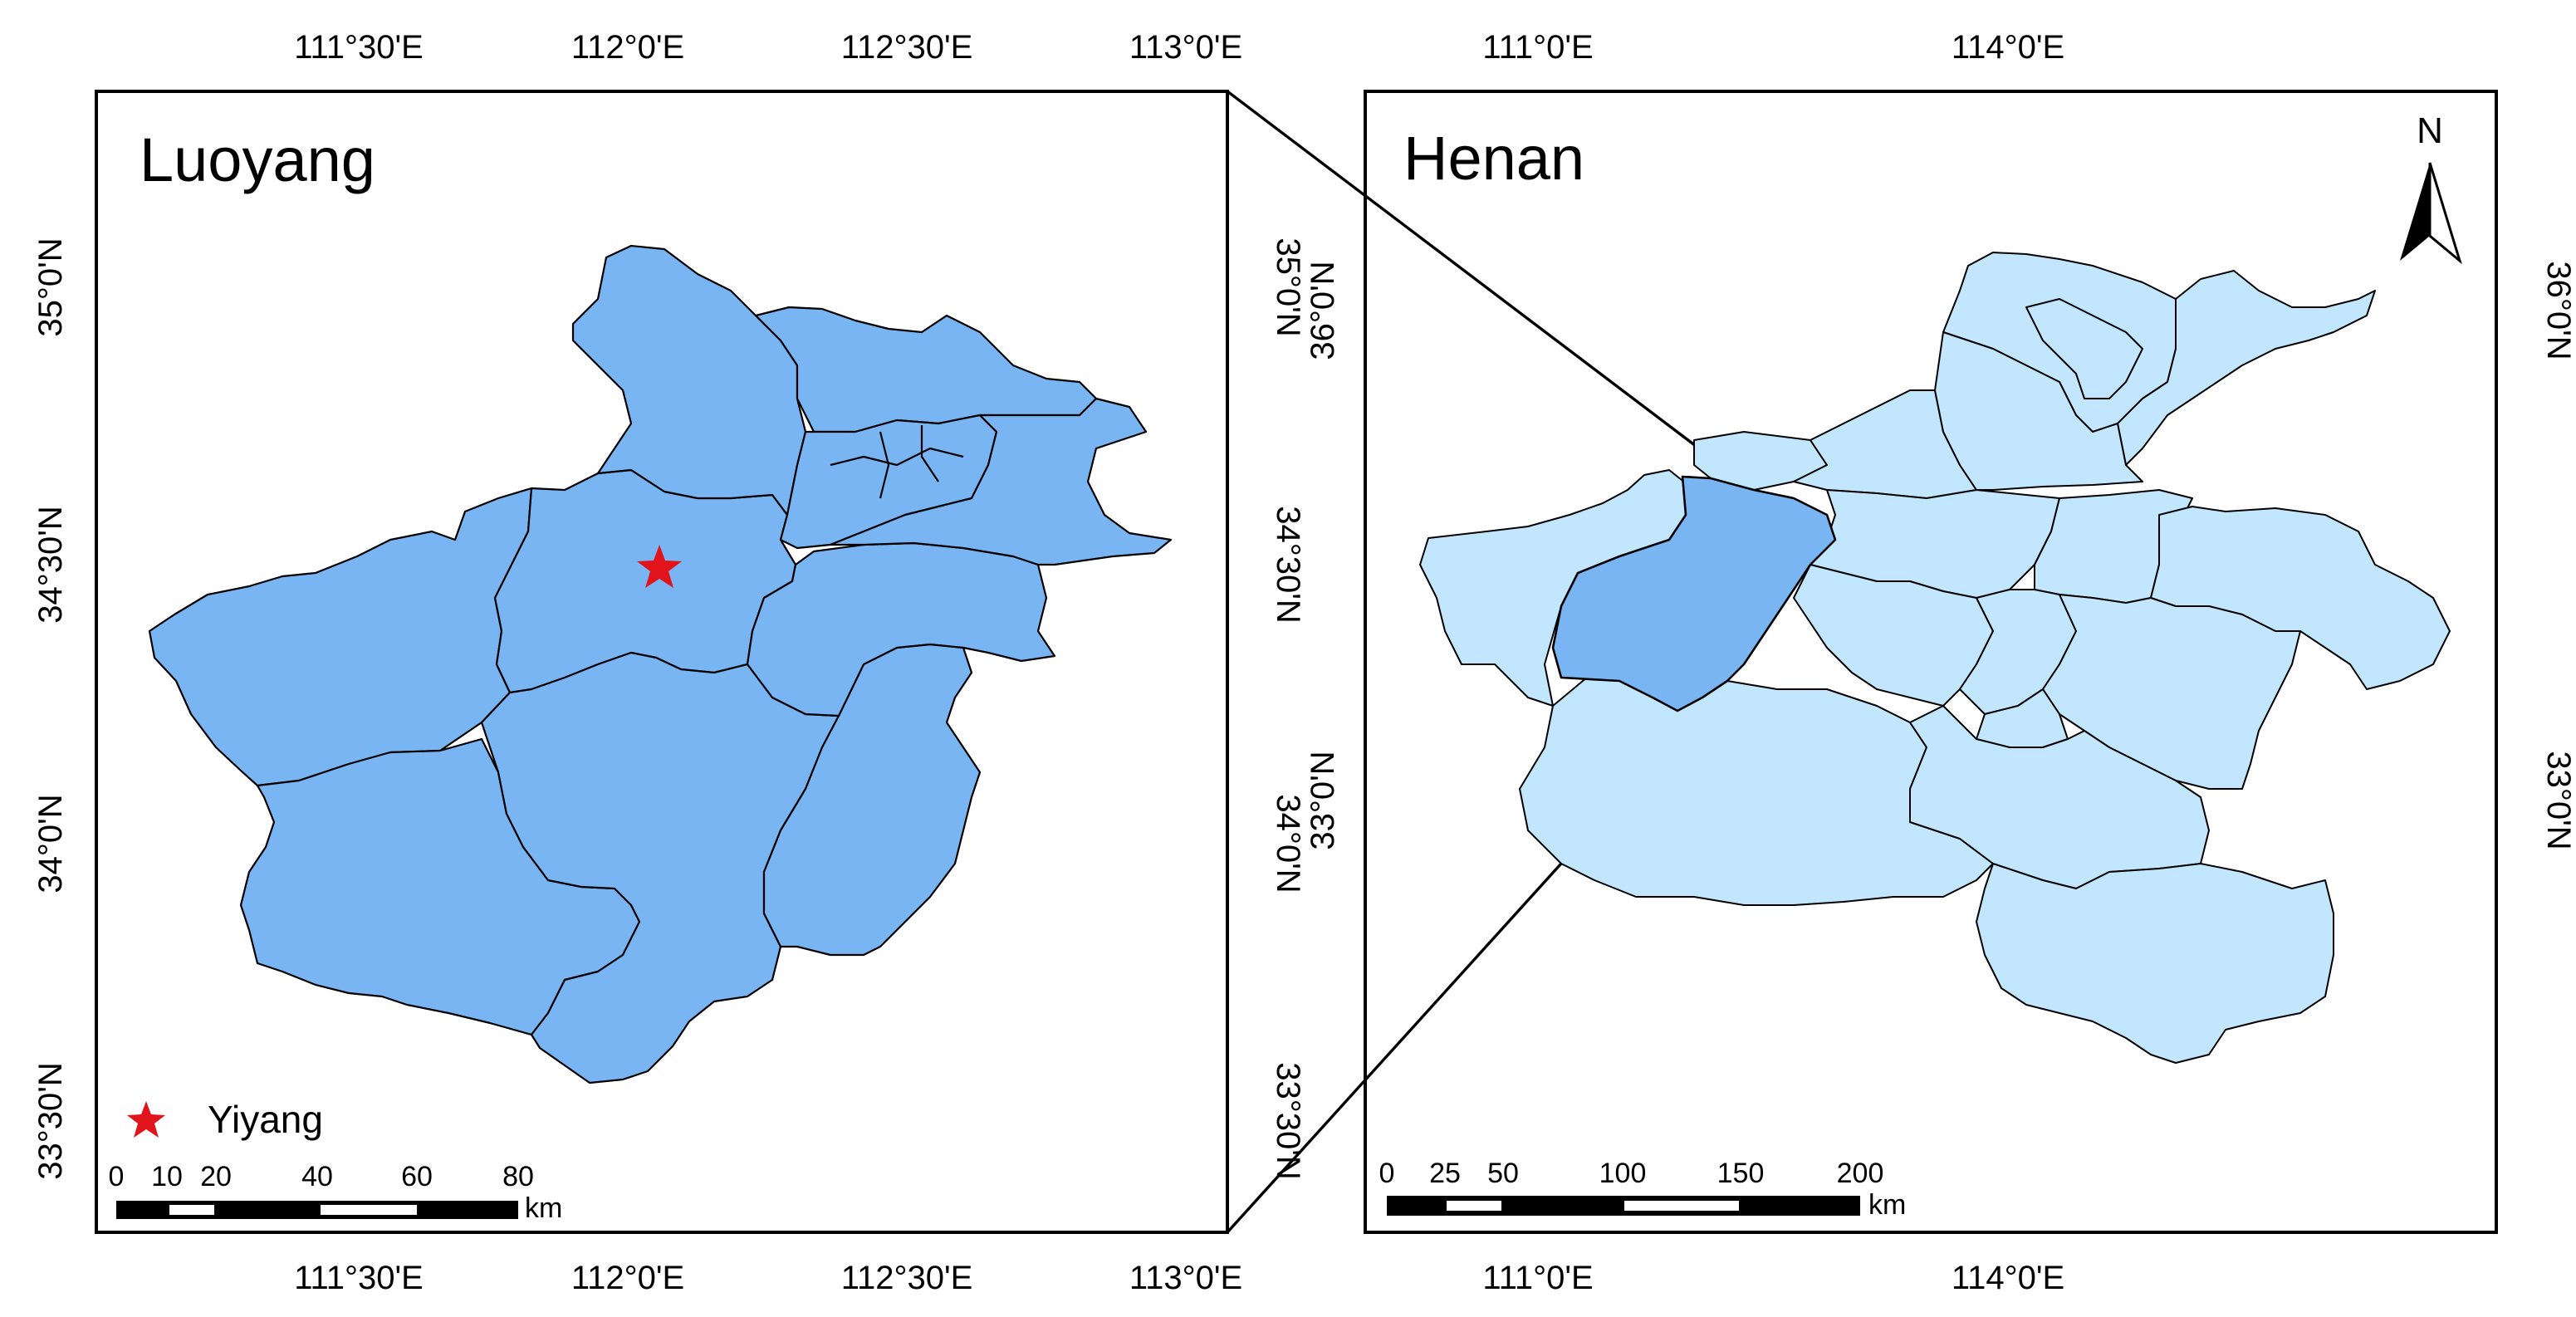  I want to click on henan-scale-label-3: 100, so click(1623, 1173).